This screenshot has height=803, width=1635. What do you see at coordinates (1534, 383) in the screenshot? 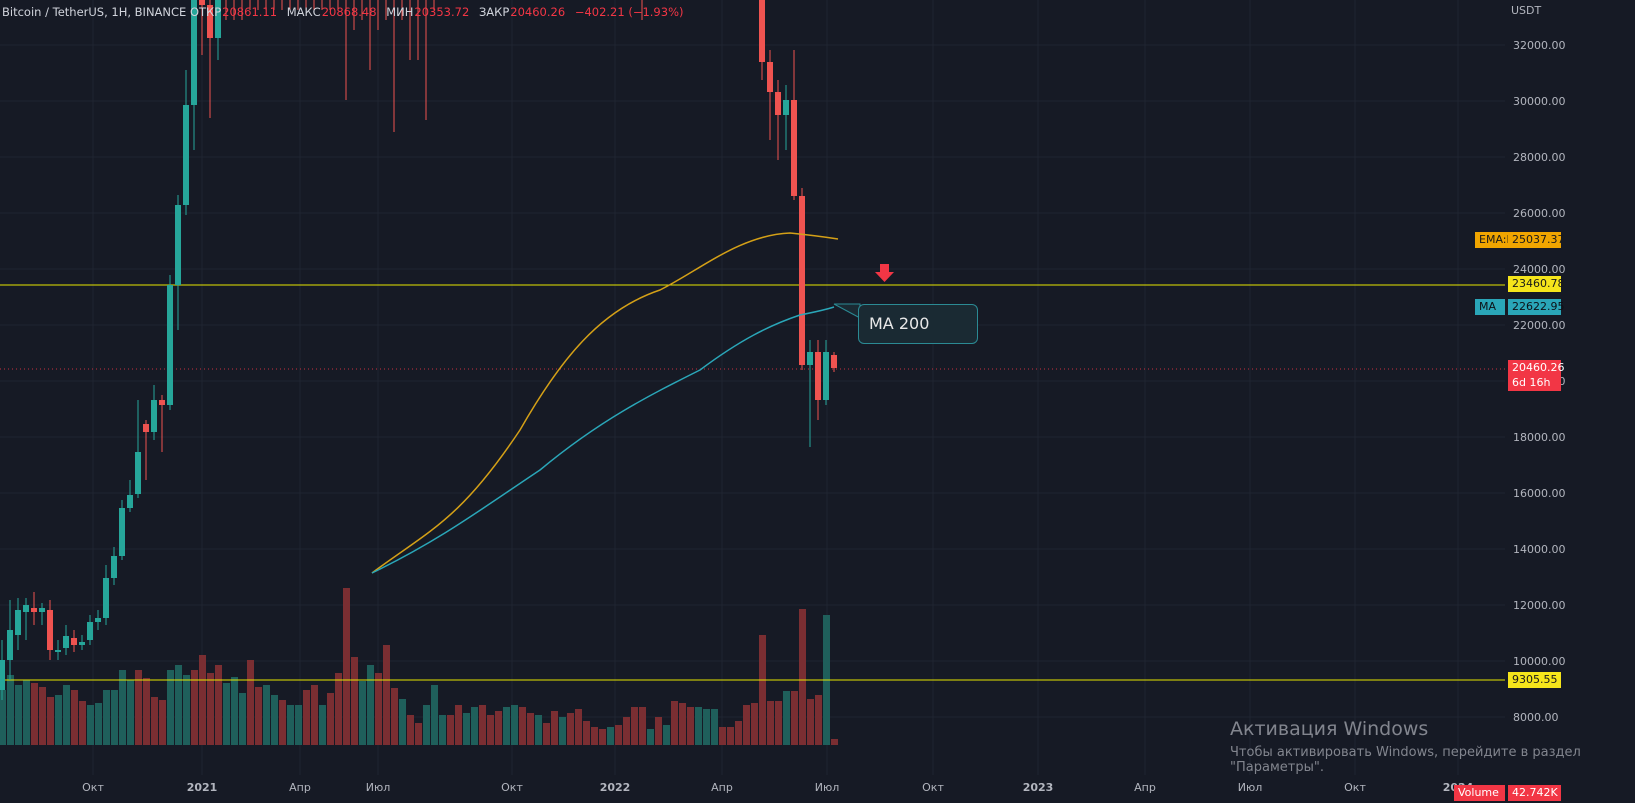
I see `countdown-tag: 6d 16h` at bounding box center [1534, 383].